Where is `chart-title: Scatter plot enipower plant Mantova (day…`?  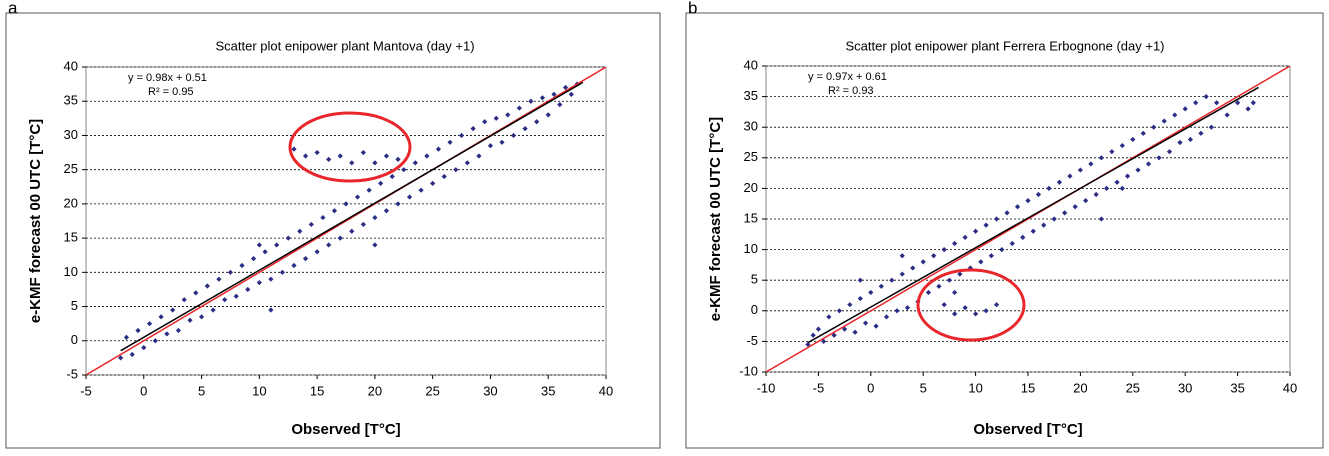 chart-title: Scatter plot enipower plant Mantova (day… is located at coordinates (344, 45).